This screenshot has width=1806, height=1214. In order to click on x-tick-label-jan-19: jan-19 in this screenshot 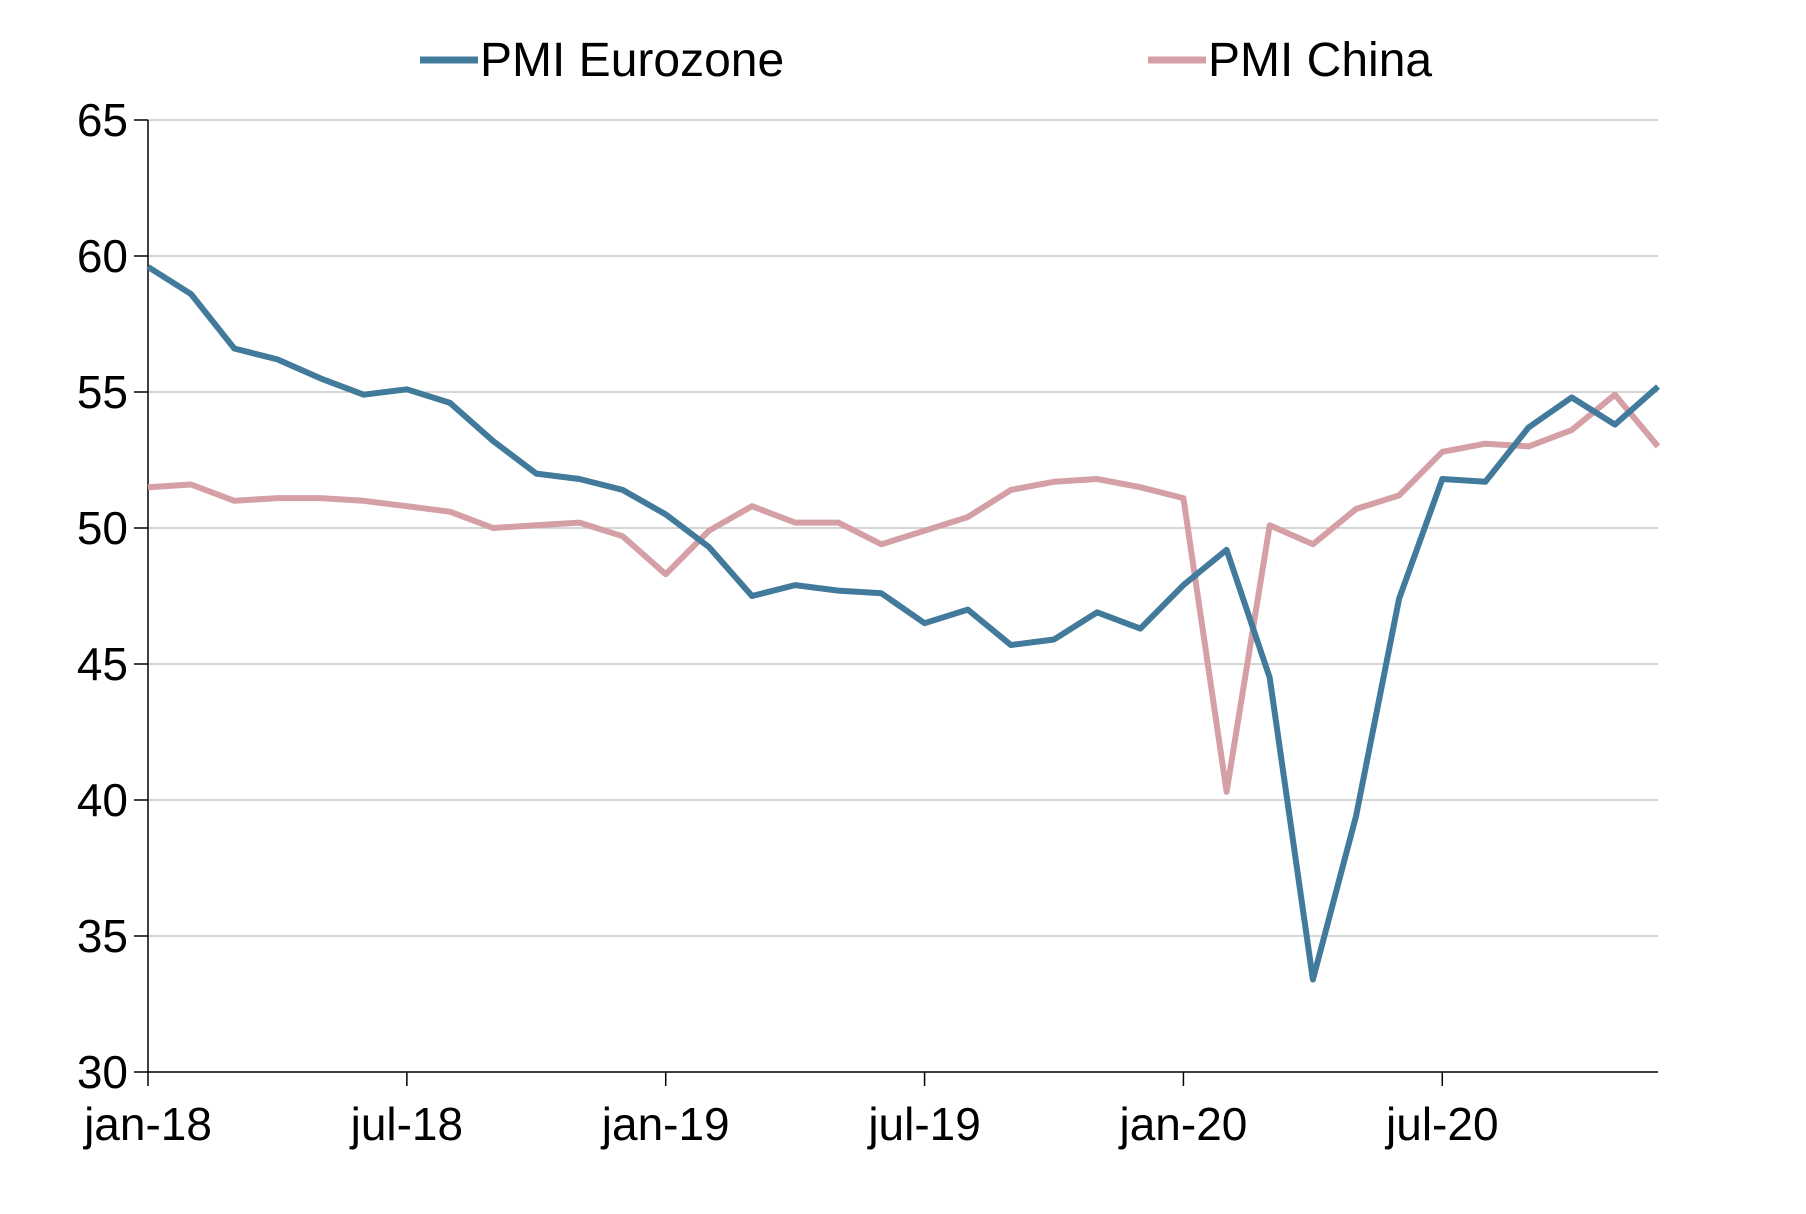, I will do `click(665, 1124)`.